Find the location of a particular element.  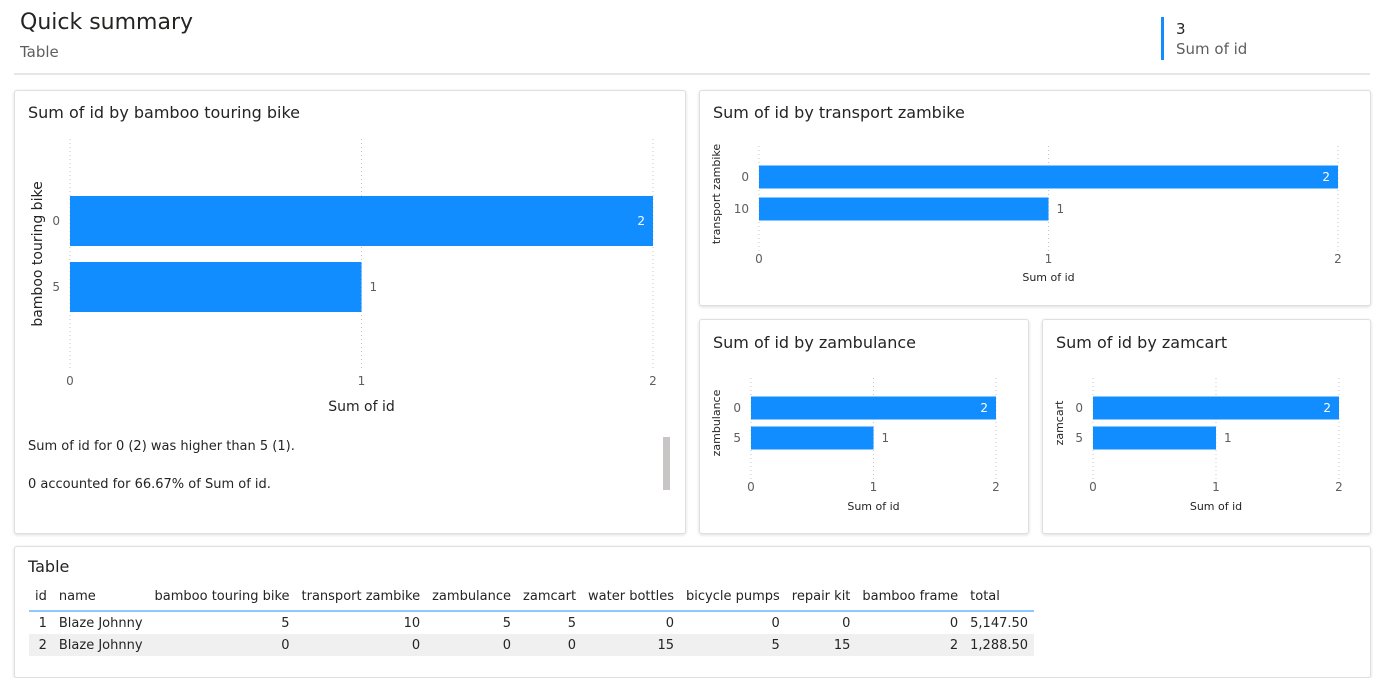

chart-title: Sum of id by bamboo touring bike is located at coordinates (164, 112).